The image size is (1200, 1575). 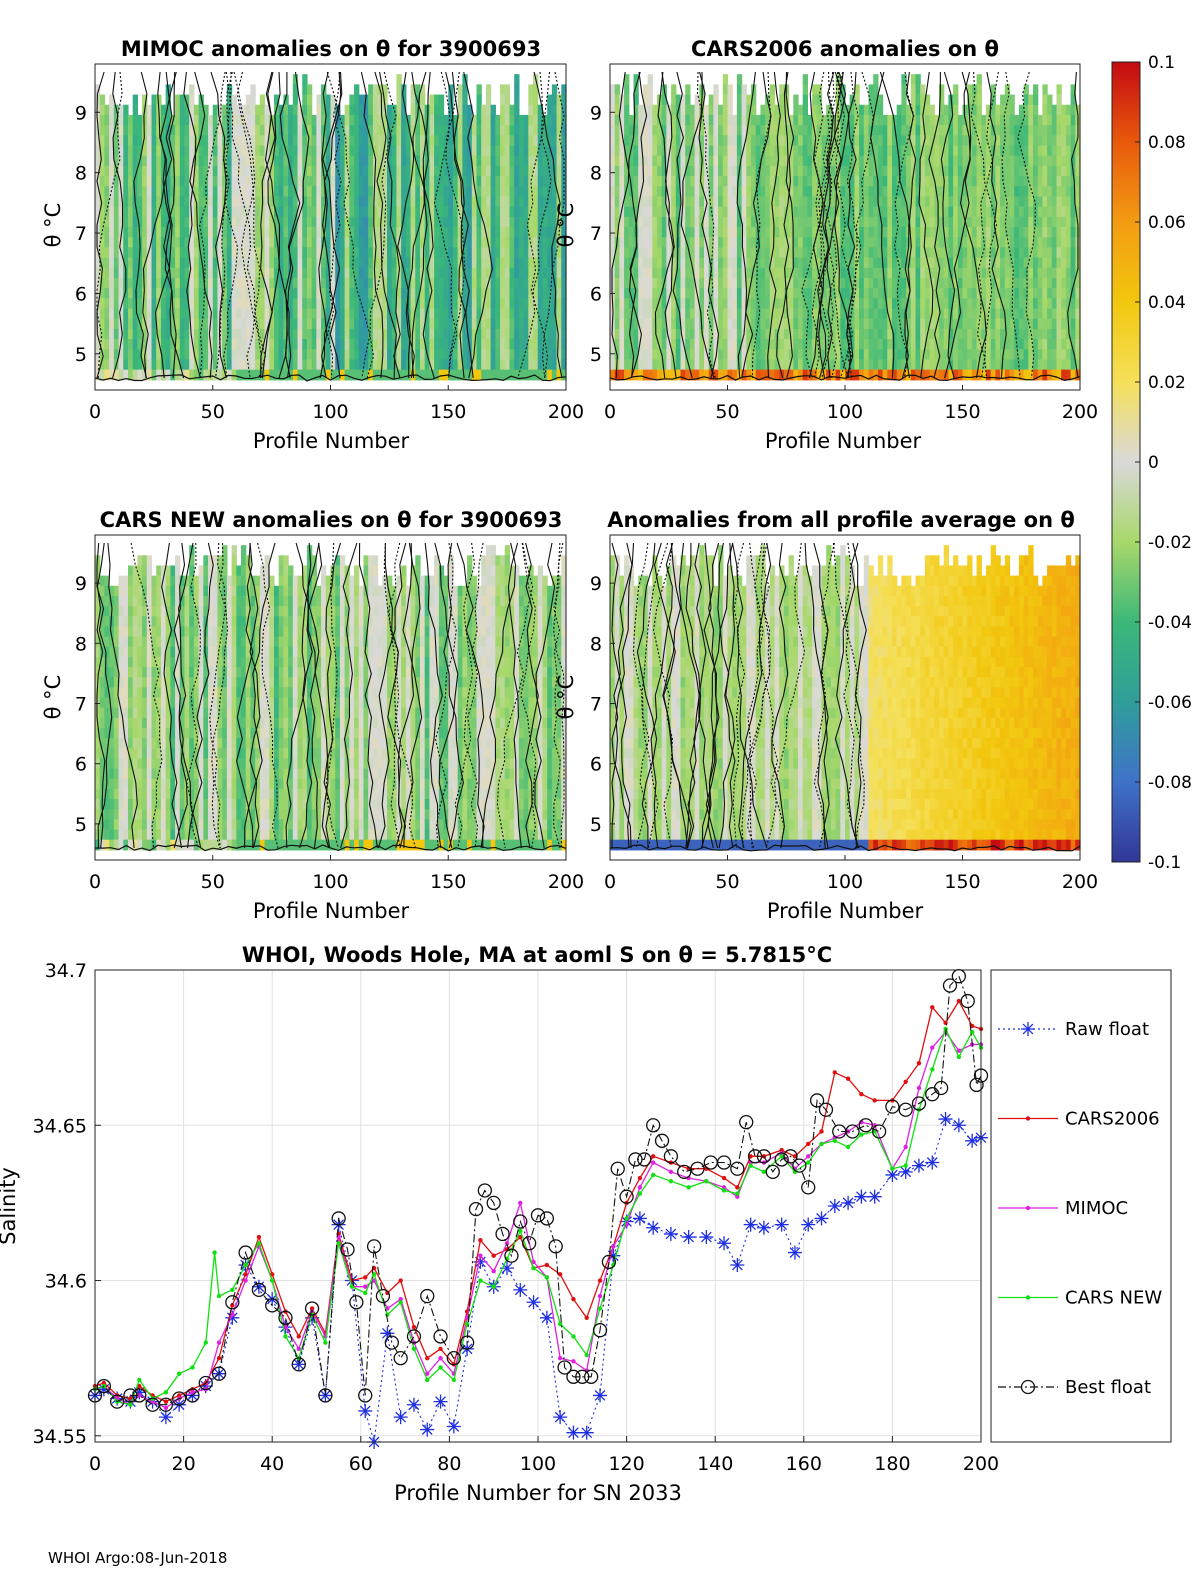 I want to click on y-tick-label: 8, so click(x=81, y=174).